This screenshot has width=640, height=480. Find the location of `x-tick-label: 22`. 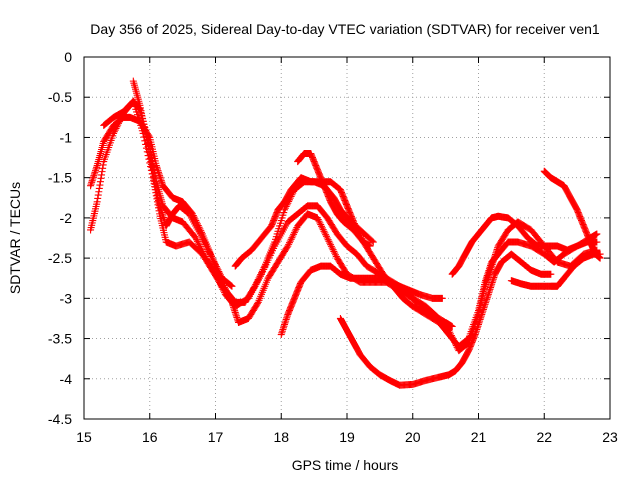

x-tick-label: 22 is located at coordinates (544, 437).